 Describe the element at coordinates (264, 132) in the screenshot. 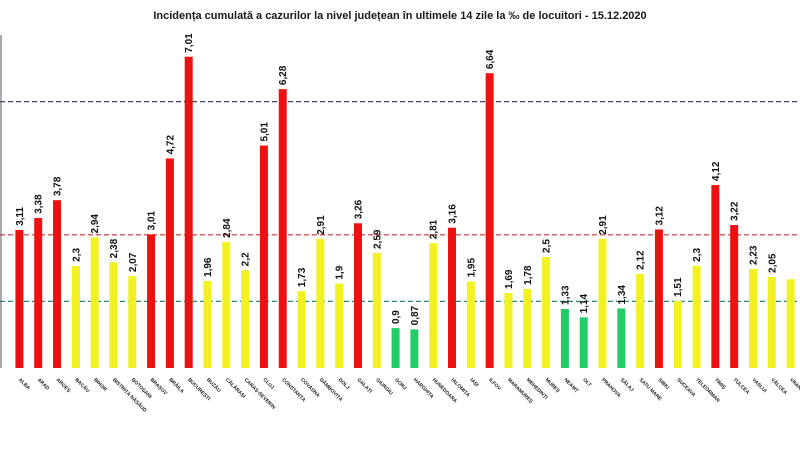

I see `value-label-13: 5,01` at that location.